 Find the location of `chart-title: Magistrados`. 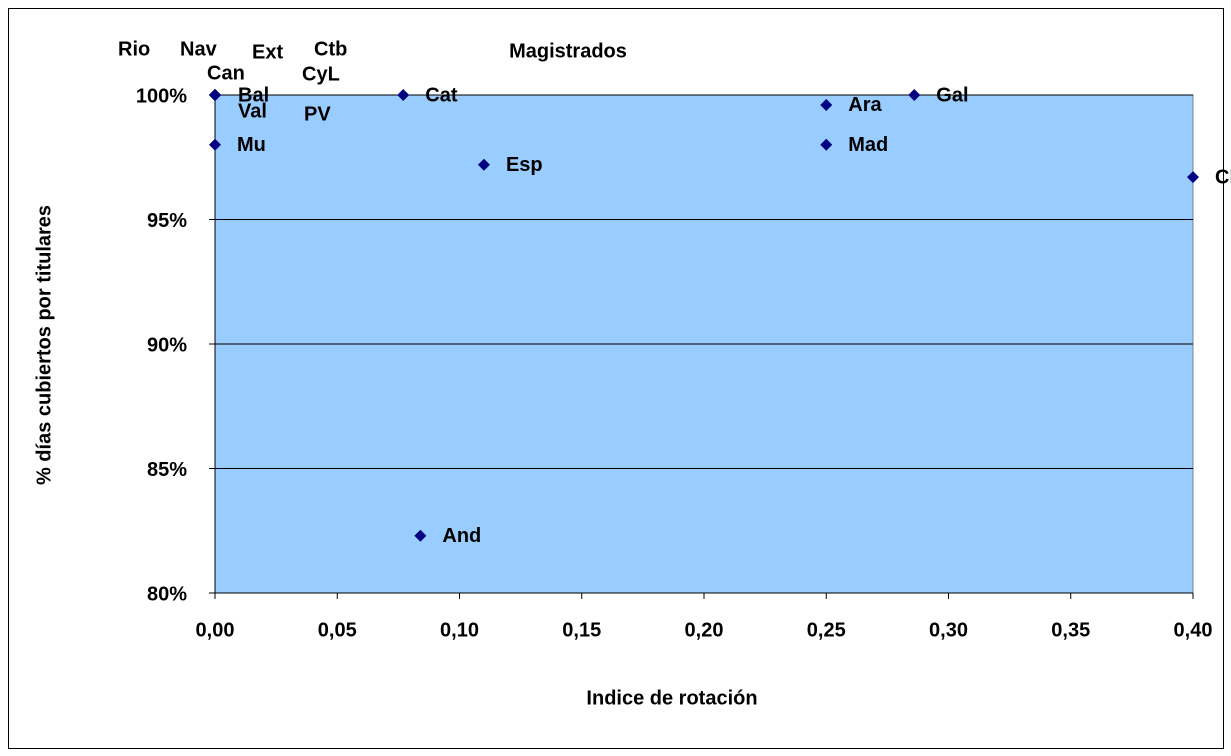

chart-title: Magistrados is located at coordinates (568, 51).